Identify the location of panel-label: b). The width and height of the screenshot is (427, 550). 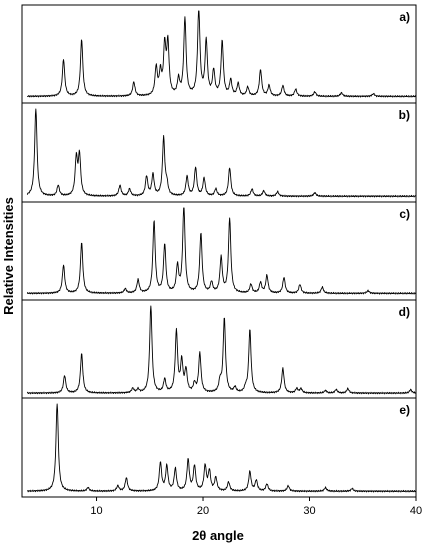
(404, 115).